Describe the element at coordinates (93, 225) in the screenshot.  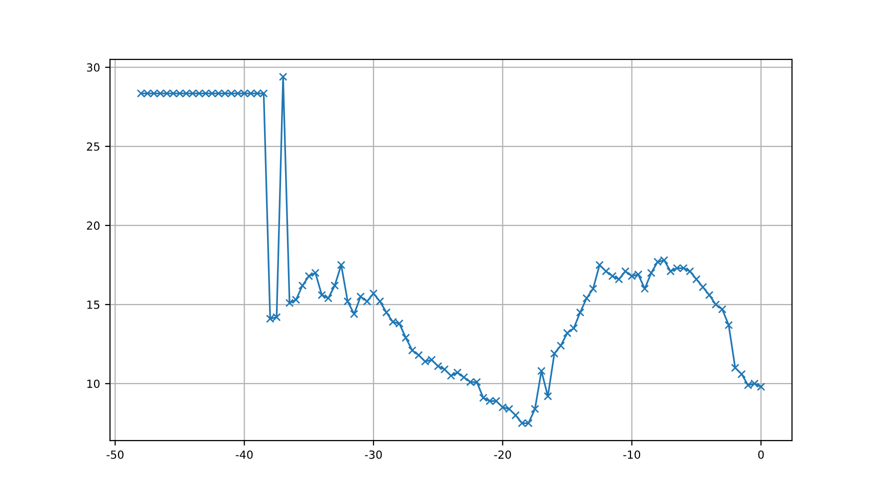
I see `y-tick-label: 20` at that location.